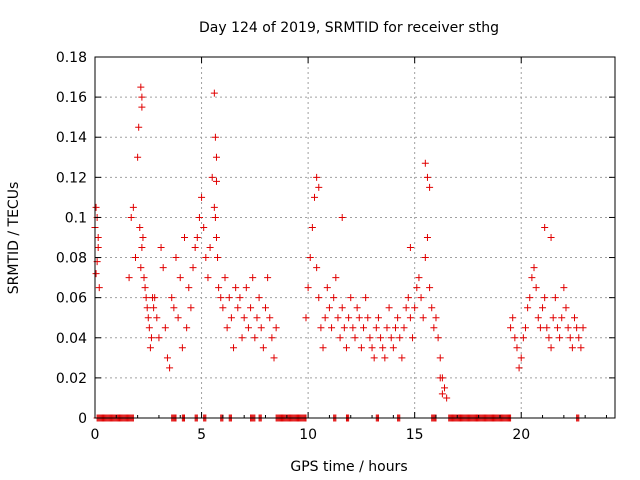 This screenshot has width=640, height=480. What do you see at coordinates (14, 238) in the screenshot?
I see `y-axis-label: SRMTID / TECUs` at bounding box center [14, 238].